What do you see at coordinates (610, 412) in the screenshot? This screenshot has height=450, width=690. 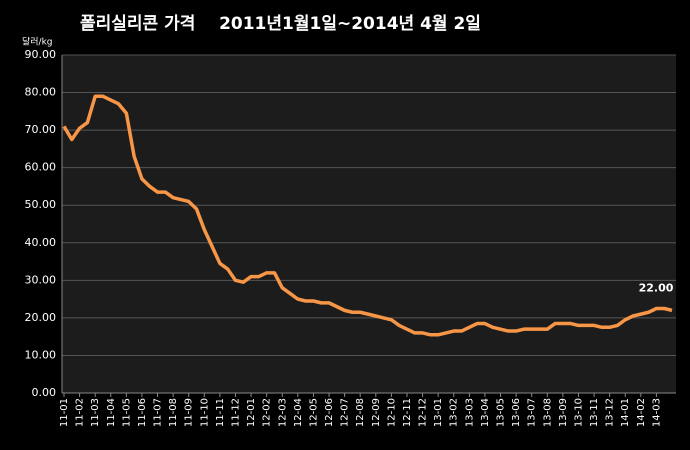 I see `x-tick-label: 13-12` at bounding box center [610, 412].